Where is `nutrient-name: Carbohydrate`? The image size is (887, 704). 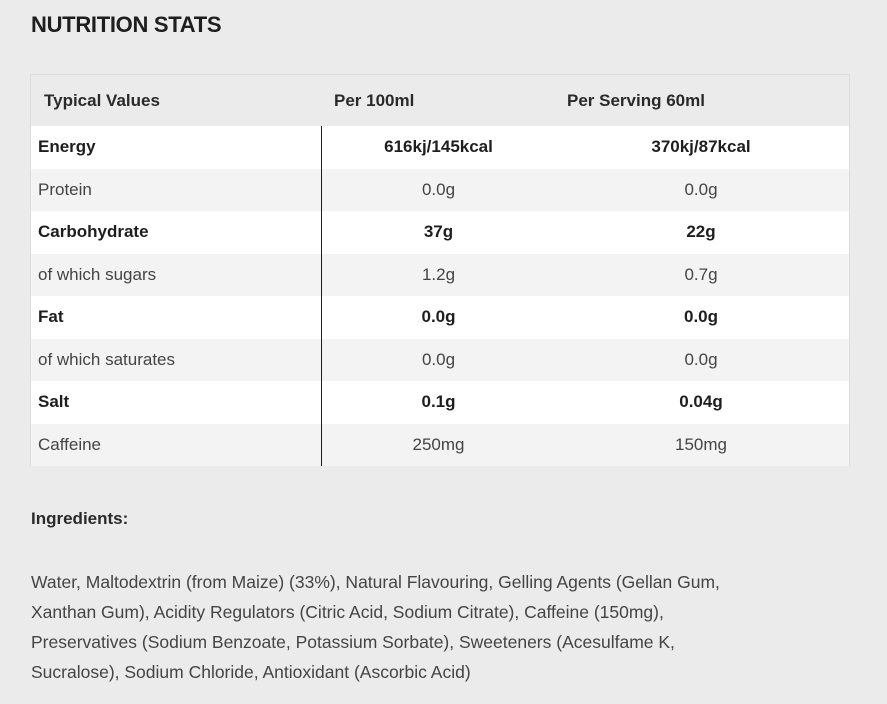
nutrient-name: Carbohydrate is located at coordinates (93, 232).